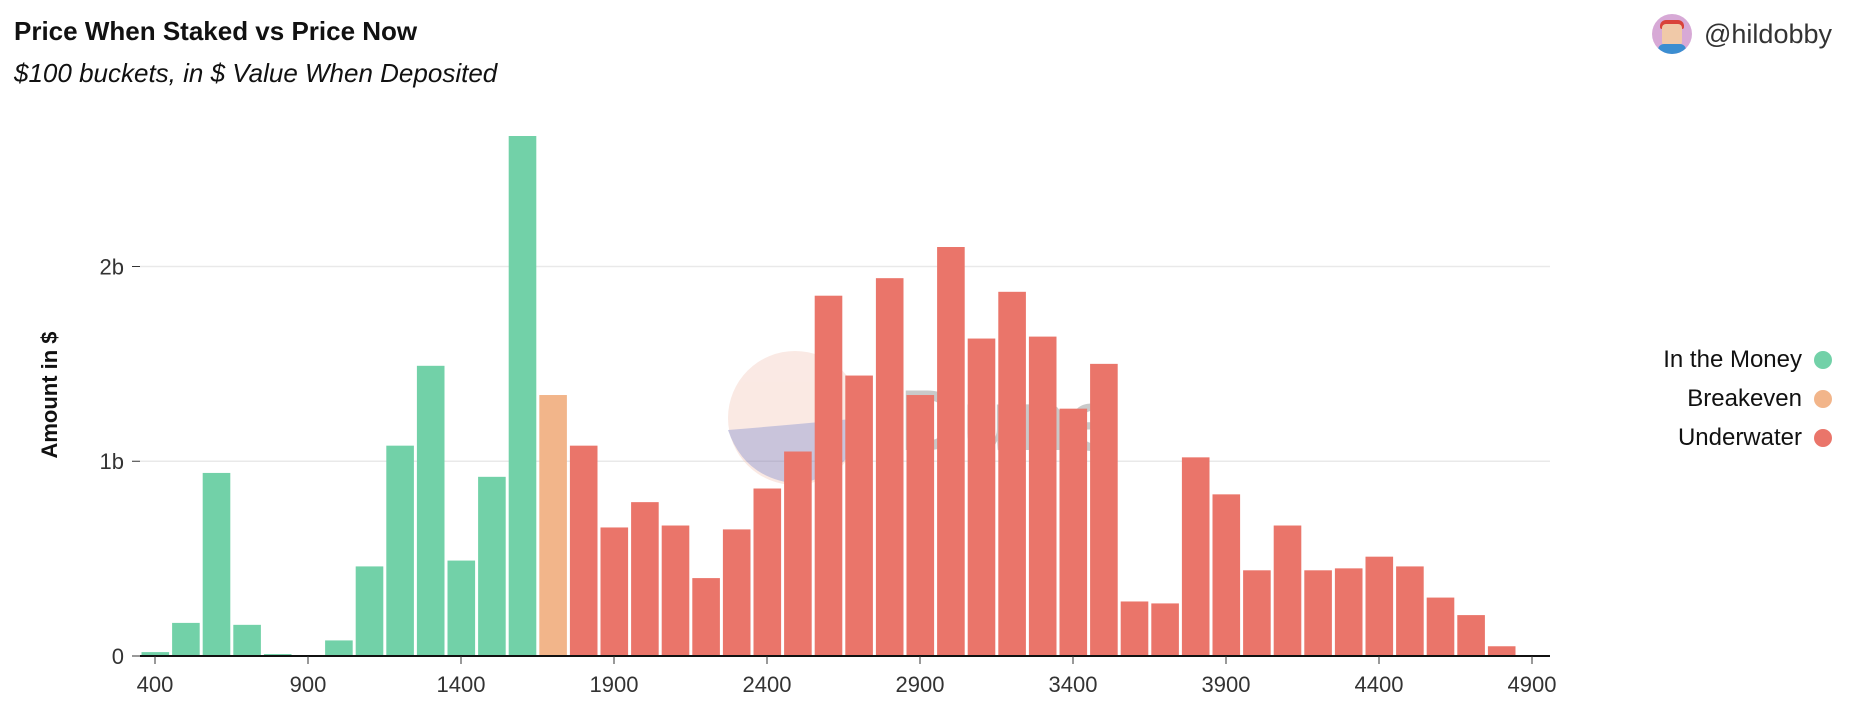 The width and height of the screenshot is (1850, 704). What do you see at coordinates (1073, 684) in the screenshot?
I see `x-tick-label: 3400` at bounding box center [1073, 684].